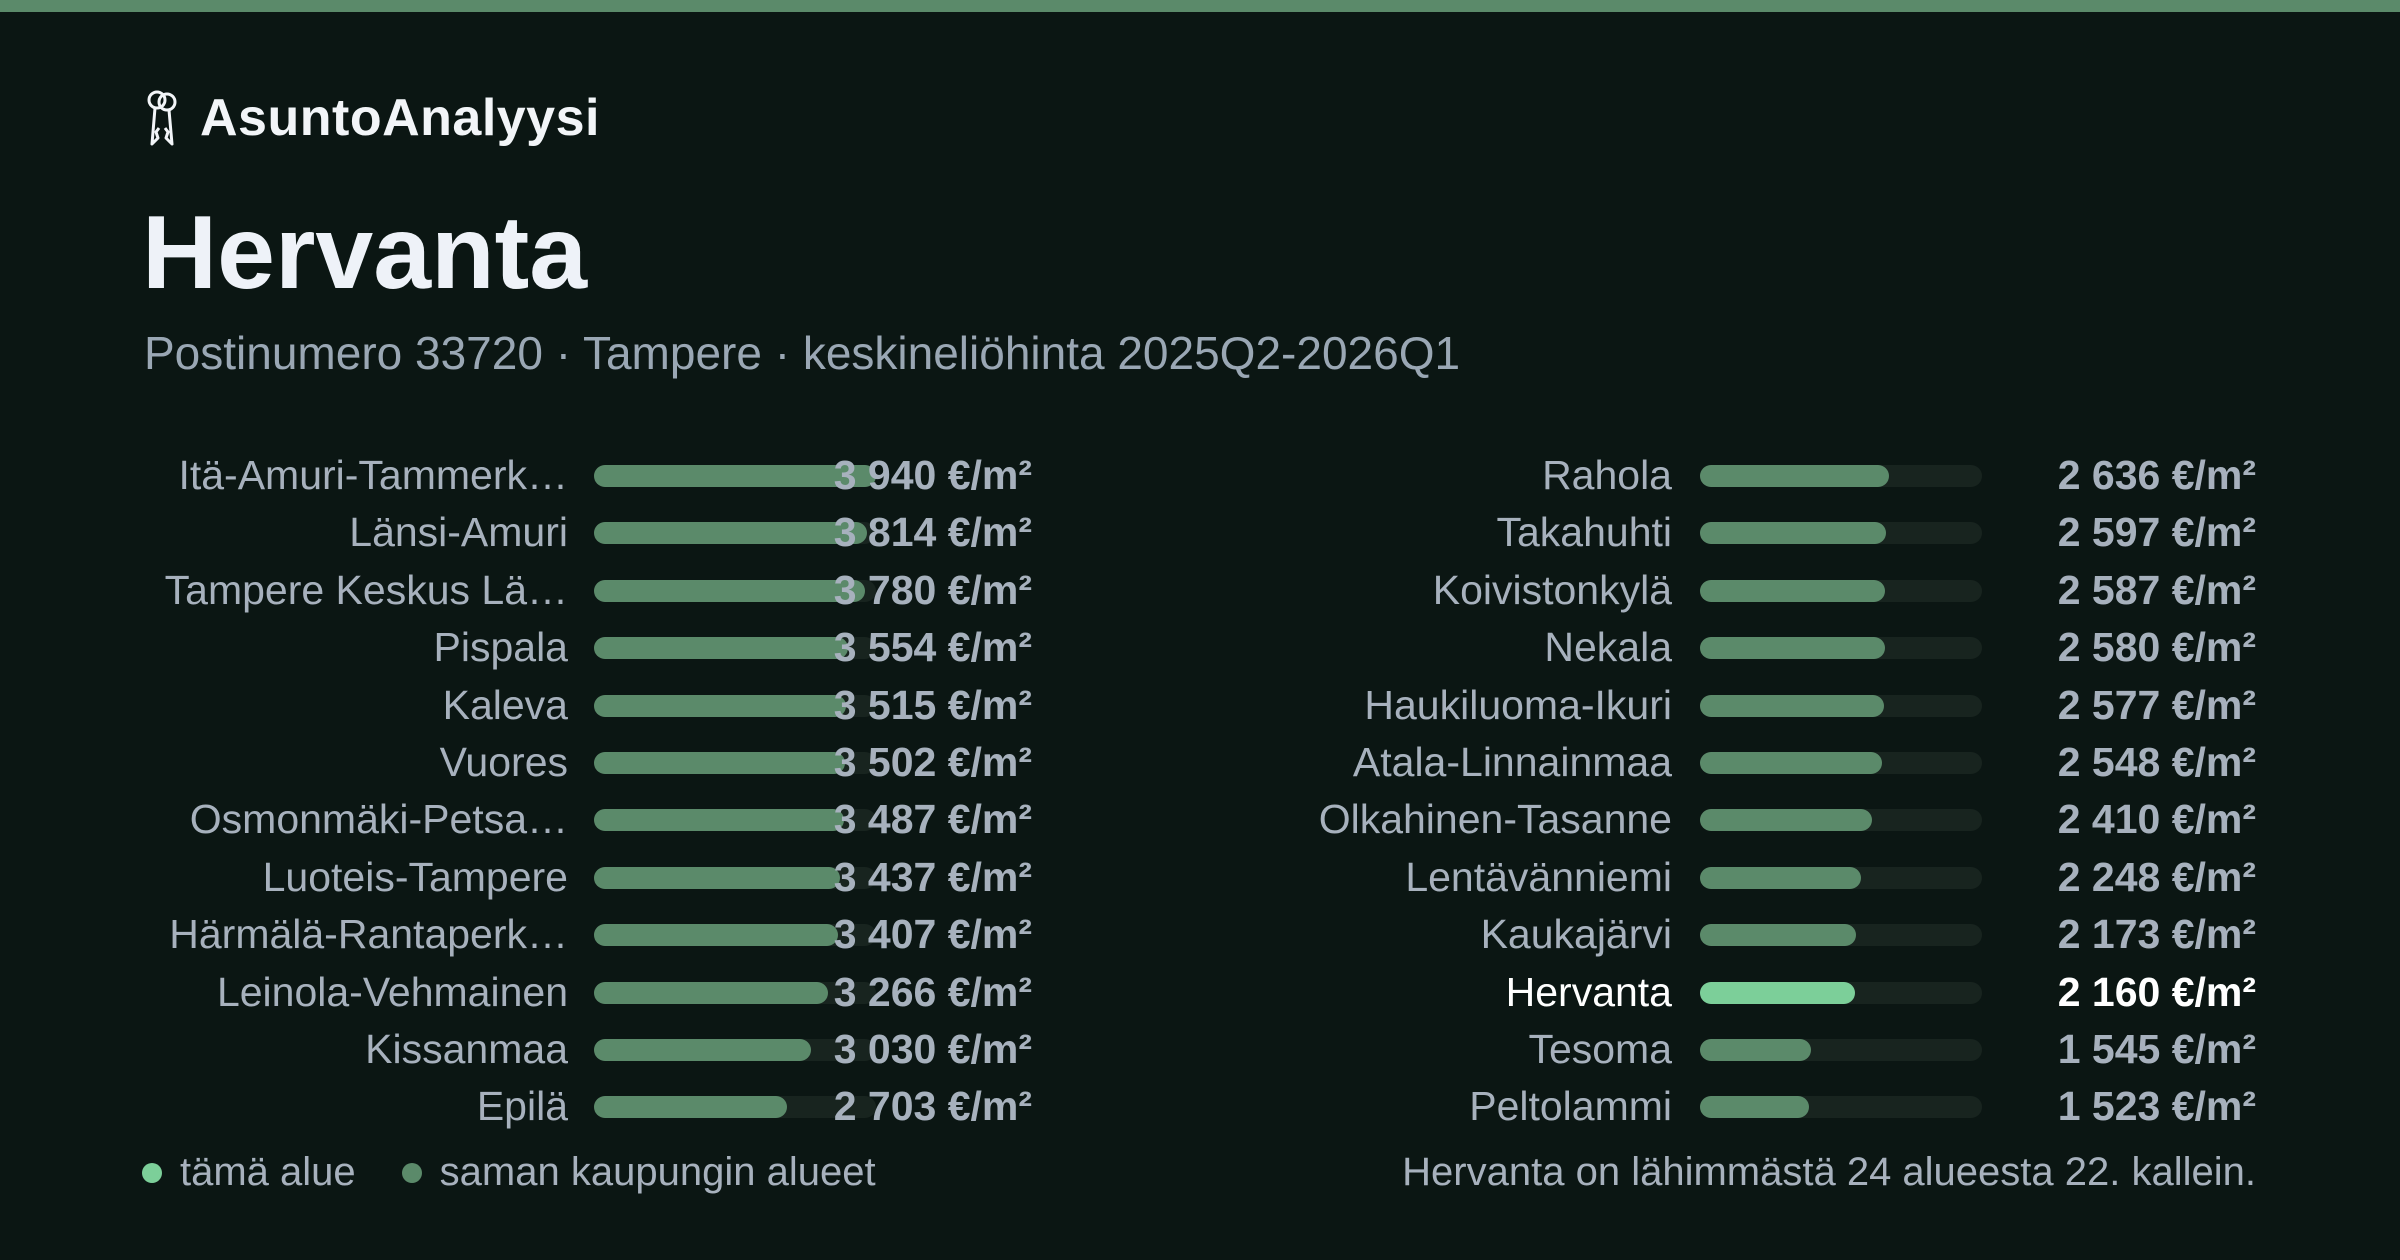 Image resolution: width=2400 pixels, height=1260 pixels. What do you see at coordinates (1584, 532) in the screenshot?
I see `bar-label: Takahuhti` at bounding box center [1584, 532].